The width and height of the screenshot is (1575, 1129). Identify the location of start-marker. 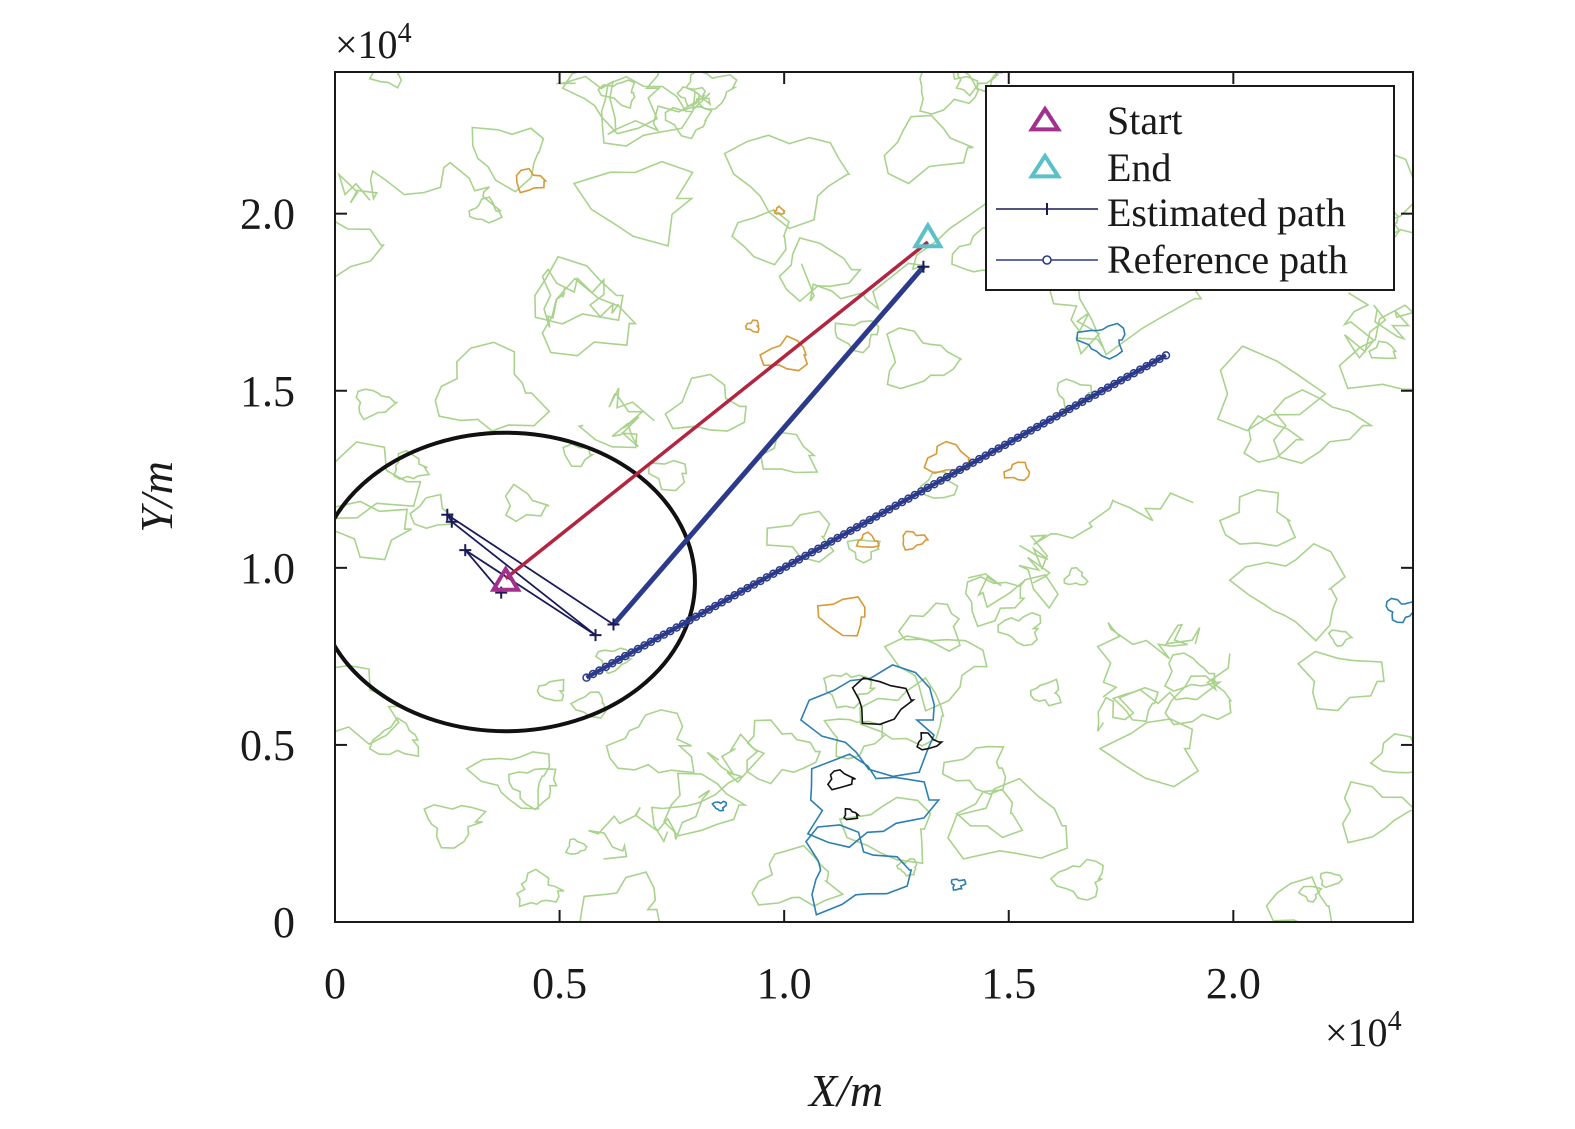
(505, 578).